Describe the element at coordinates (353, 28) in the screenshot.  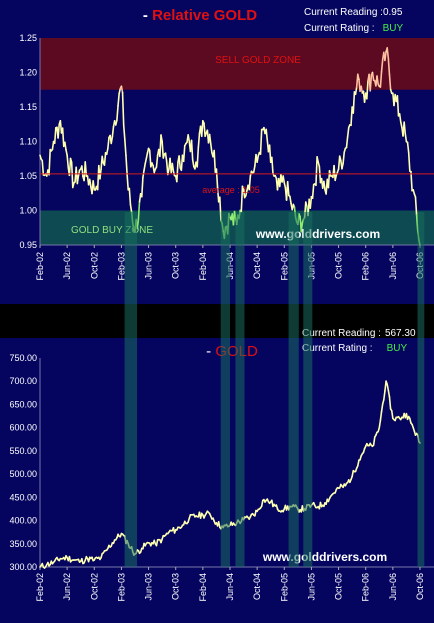
I see `top-current-rating: Current Rating : BUY` at that location.